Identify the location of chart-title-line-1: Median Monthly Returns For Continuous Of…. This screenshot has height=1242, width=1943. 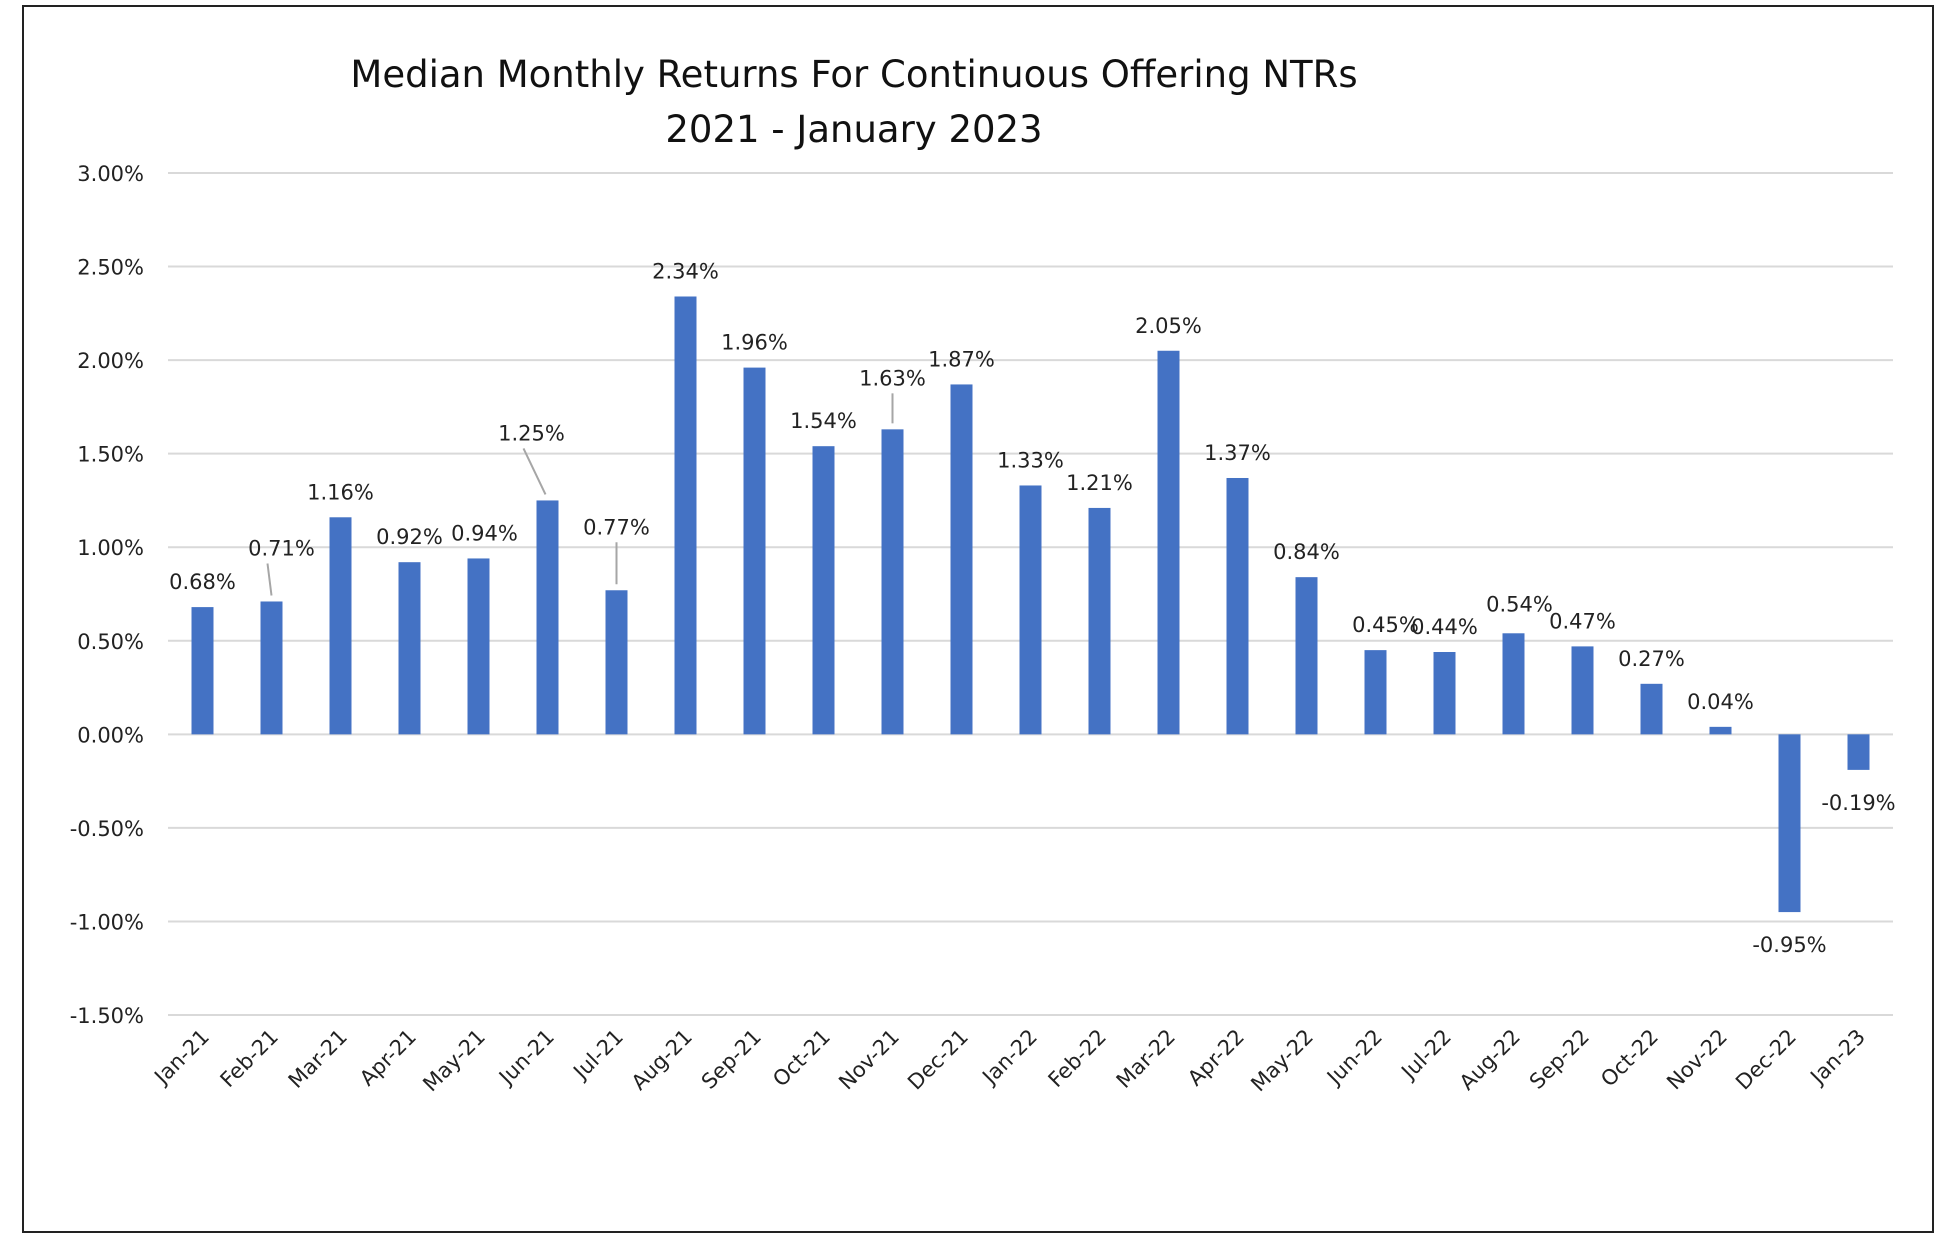
(854, 74).